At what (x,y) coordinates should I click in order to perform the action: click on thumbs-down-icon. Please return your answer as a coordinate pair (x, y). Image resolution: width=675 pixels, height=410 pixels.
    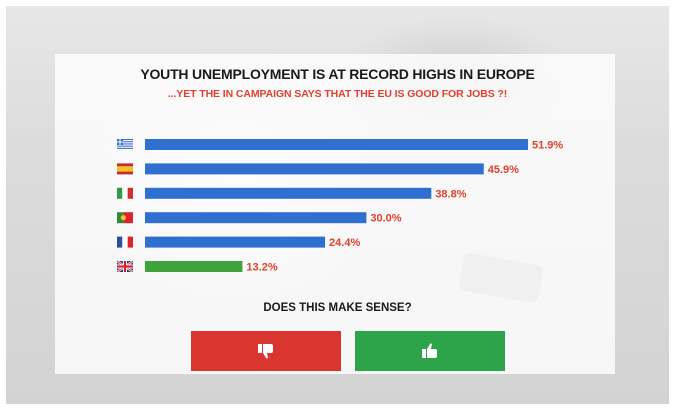
    Looking at the image, I should click on (265, 351).